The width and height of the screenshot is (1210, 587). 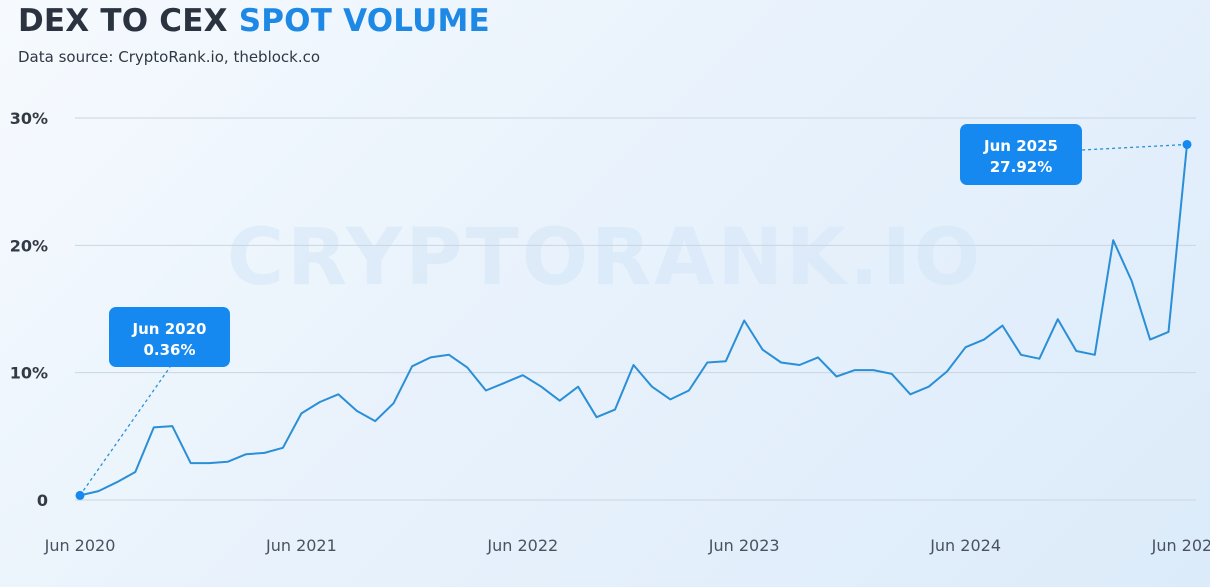 I want to click on y-tick-label: 0, so click(x=42, y=500).